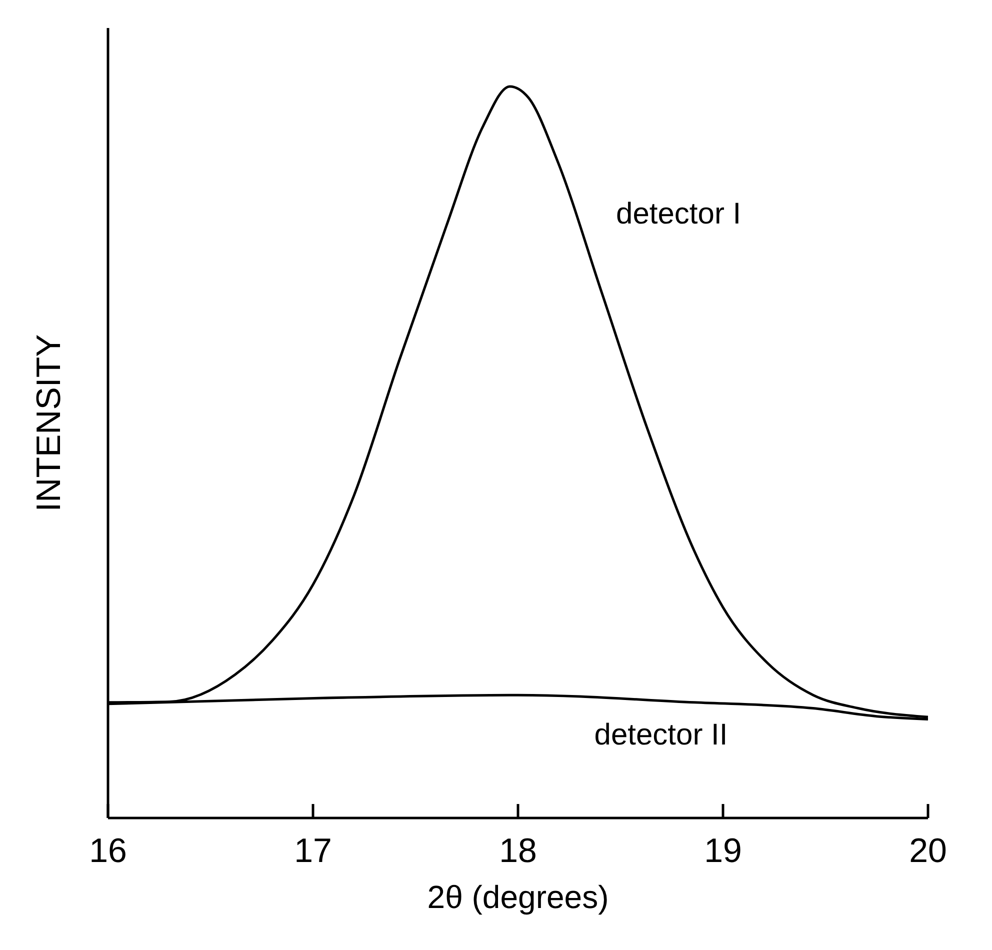  Describe the element at coordinates (518, 851) in the screenshot. I see `x-tick-label: 18` at that location.